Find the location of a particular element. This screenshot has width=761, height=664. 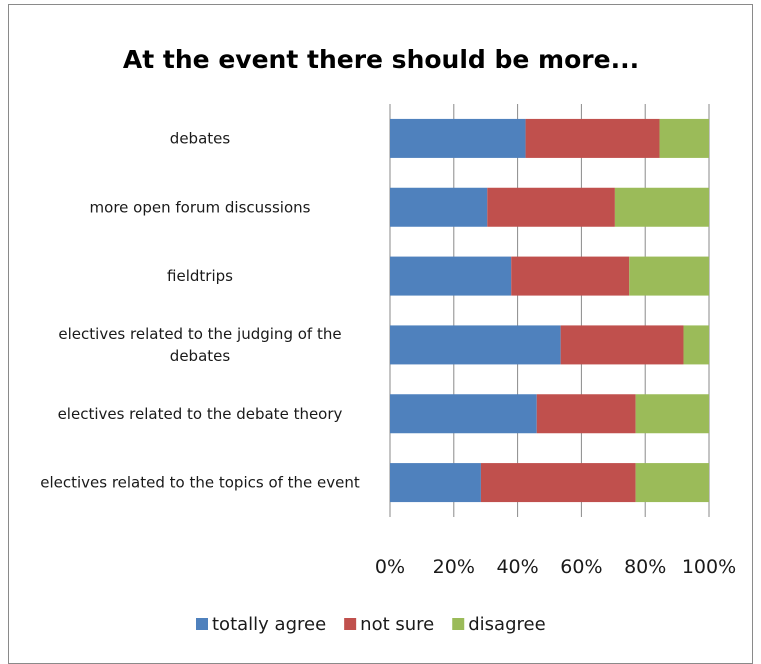

legend: totally agree not sure disagree is located at coordinates (371, 624).